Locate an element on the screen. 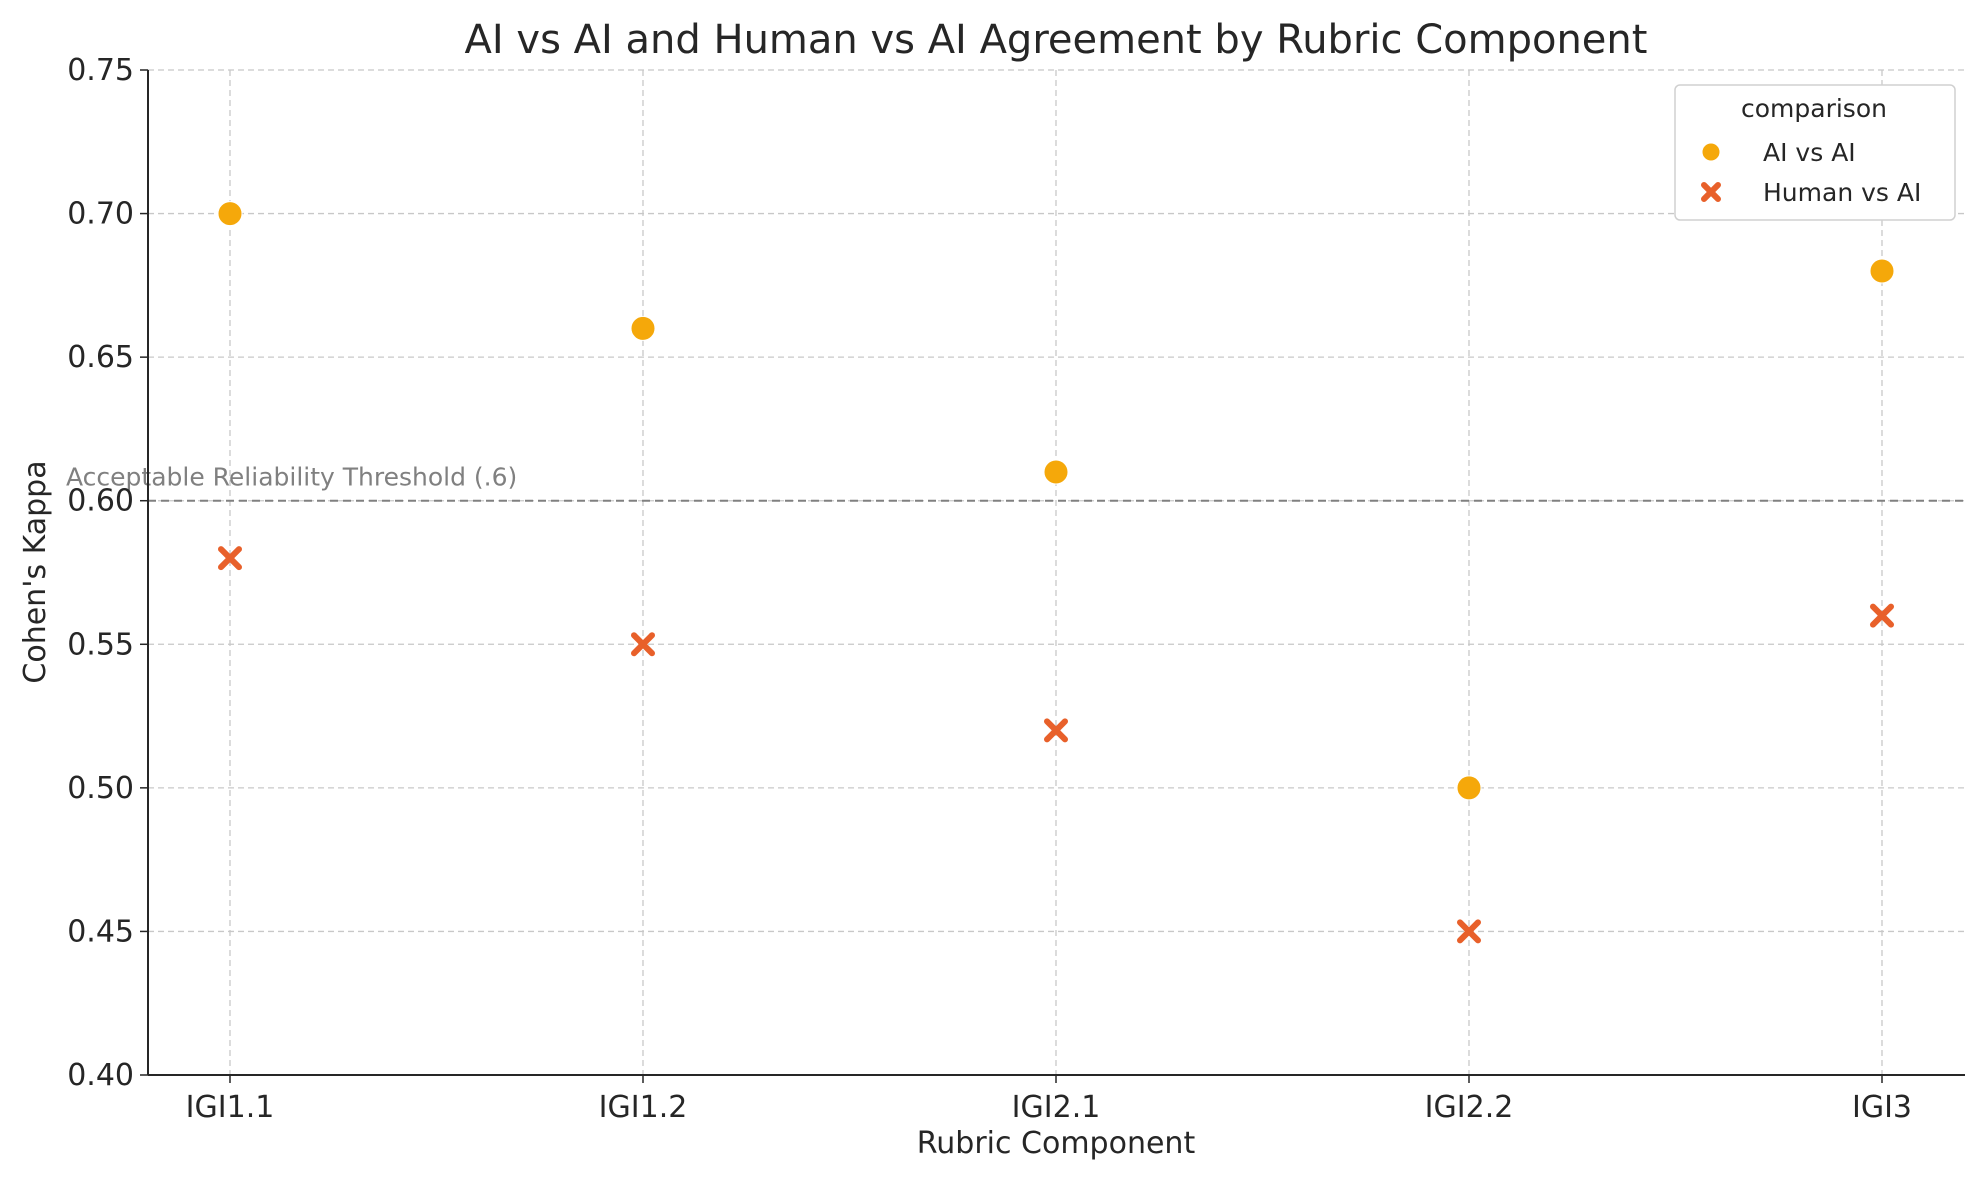  legend: comparison AI vs AI Human vs AI is located at coordinates (1815, 152).